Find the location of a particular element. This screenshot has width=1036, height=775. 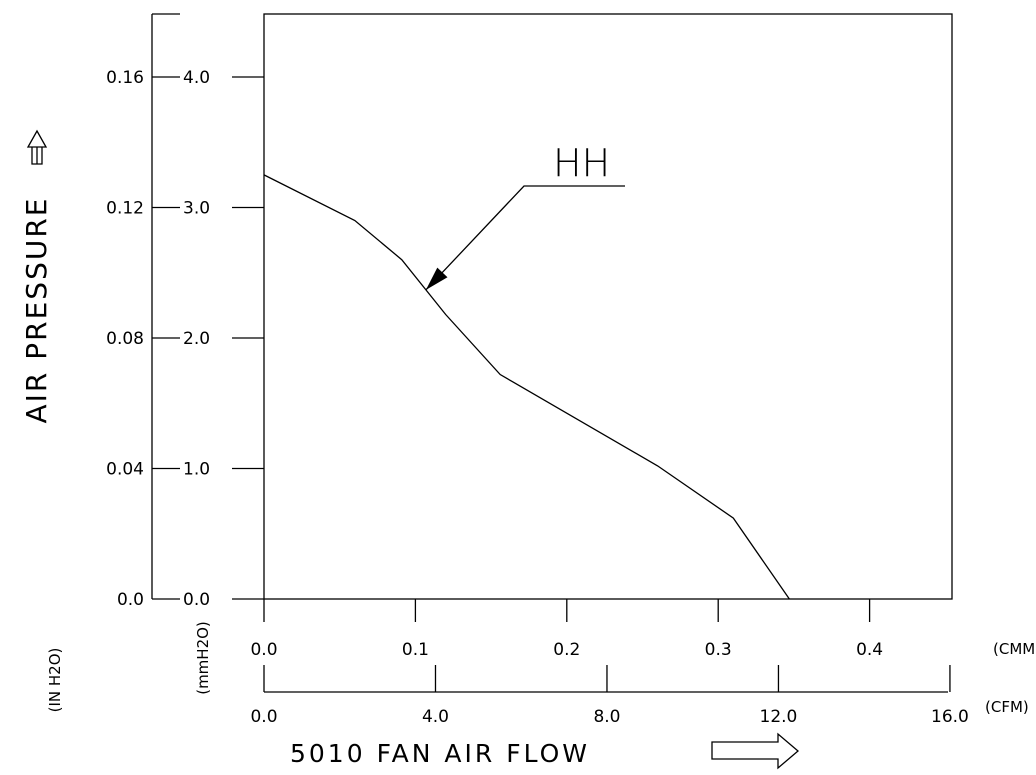

x-tick-label: 4.0 is located at coordinates (435, 717).